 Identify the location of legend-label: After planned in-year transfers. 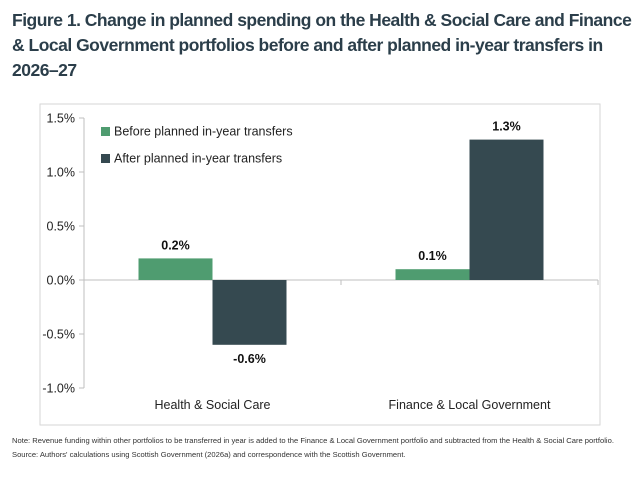
(198, 159).